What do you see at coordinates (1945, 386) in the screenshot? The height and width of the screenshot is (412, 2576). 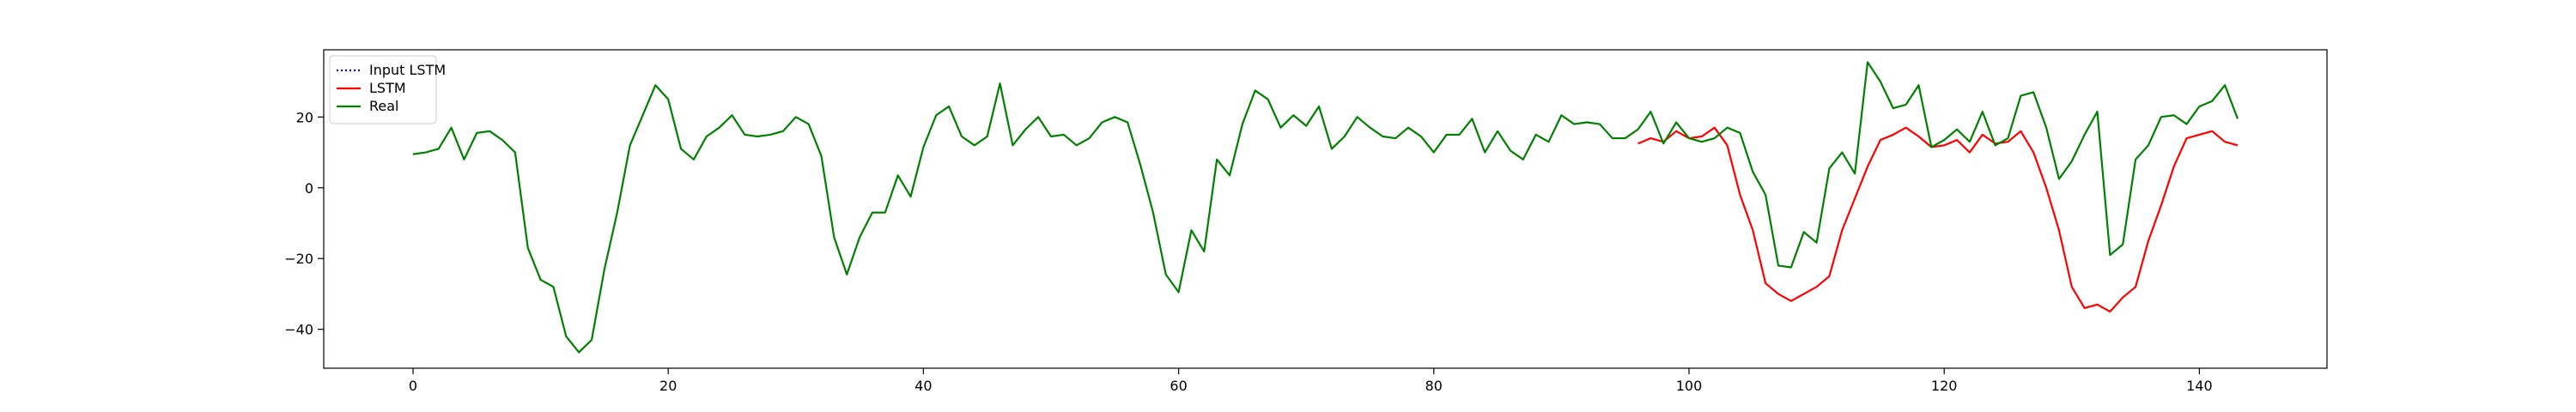 I see `x-tick-label: 120` at bounding box center [1945, 386].